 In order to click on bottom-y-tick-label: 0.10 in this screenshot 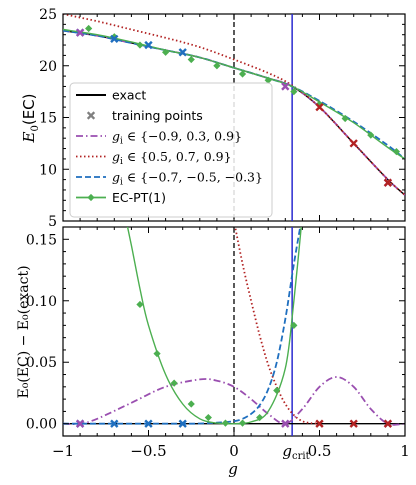, I will do `click(41, 302)`.